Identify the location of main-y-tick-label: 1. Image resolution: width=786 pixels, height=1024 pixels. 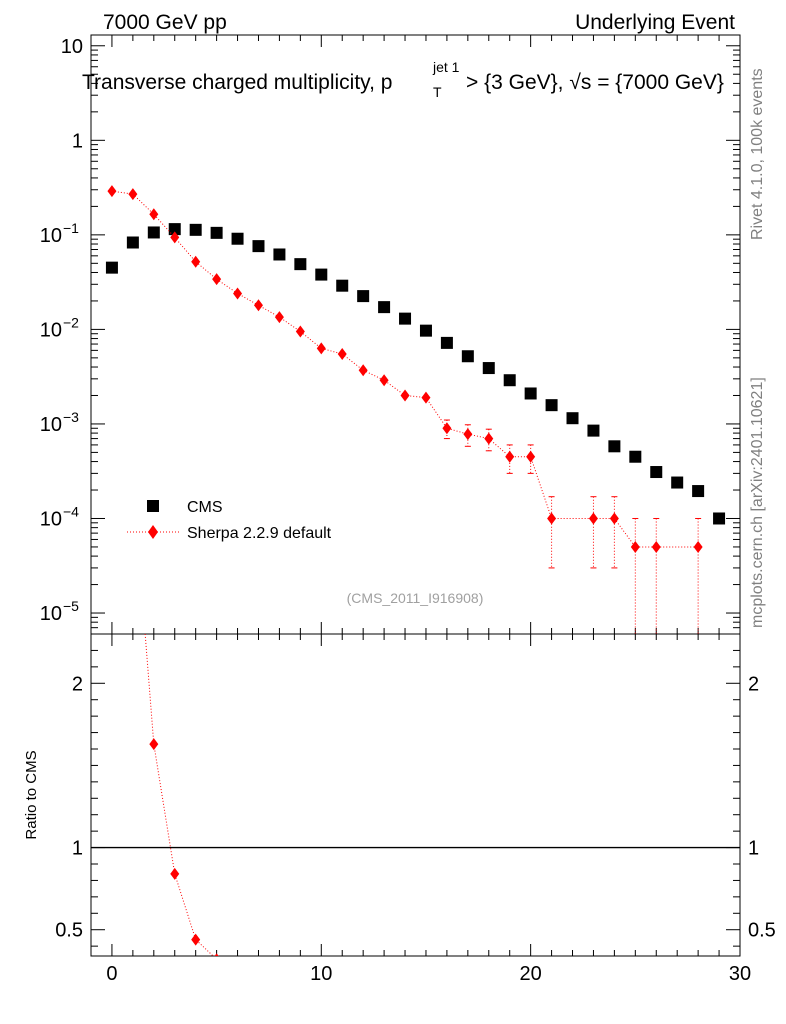
(77, 141).